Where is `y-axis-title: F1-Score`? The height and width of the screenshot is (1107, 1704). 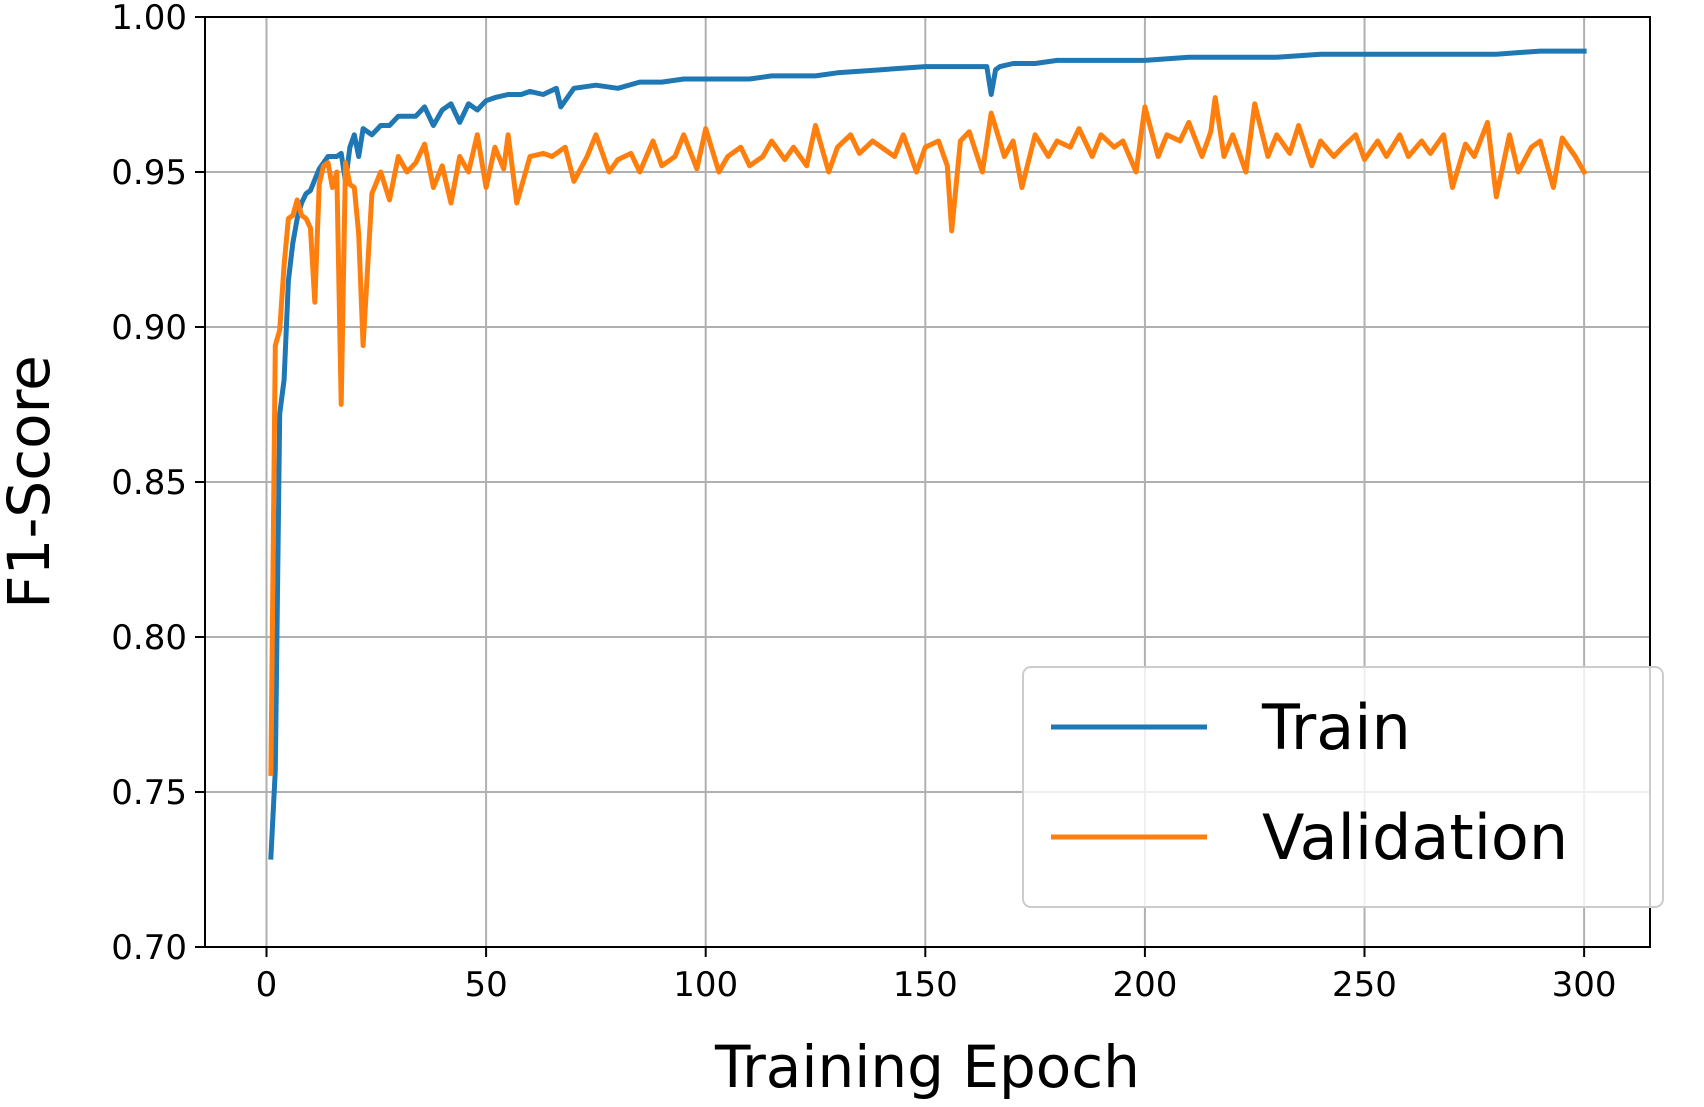
y-axis-title: F1-Score is located at coordinates (31, 482).